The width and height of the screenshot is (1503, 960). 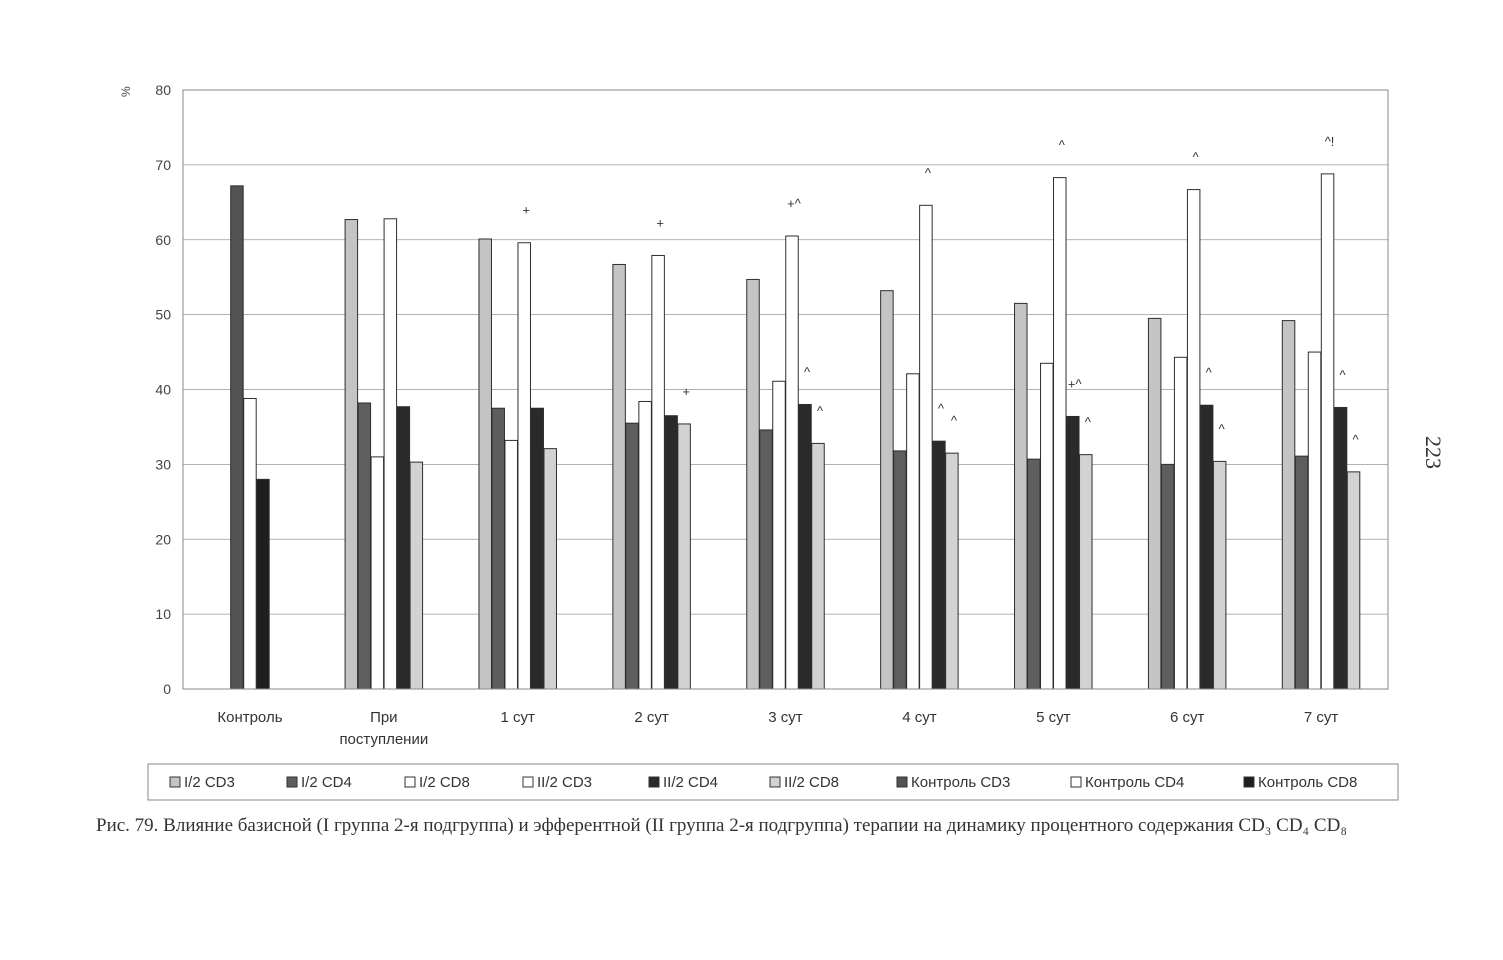 What do you see at coordinates (651, 717) in the screenshot?
I see `x-tick-label: 2 сут` at bounding box center [651, 717].